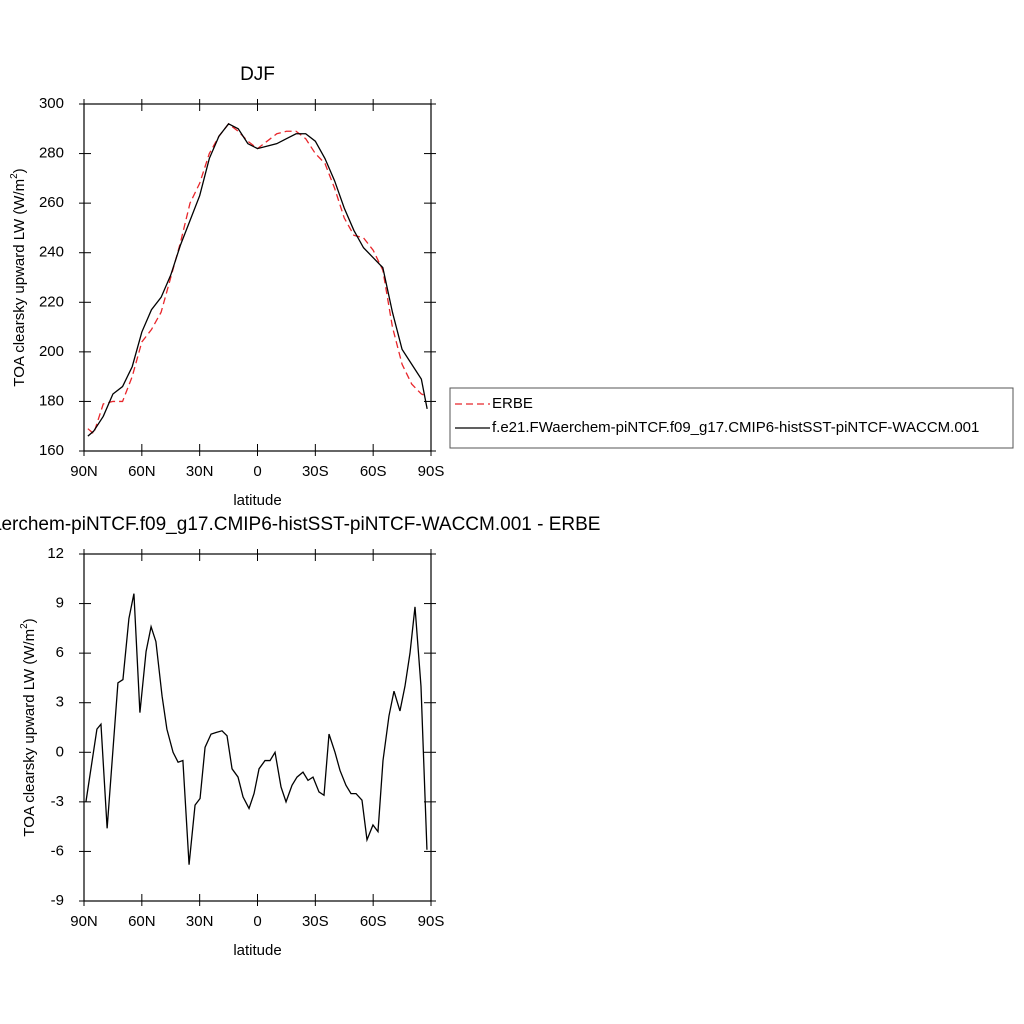 This screenshot has height=1024, width=1024. What do you see at coordinates (257, 74) in the screenshot?
I see `chart-title: DJF` at bounding box center [257, 74].